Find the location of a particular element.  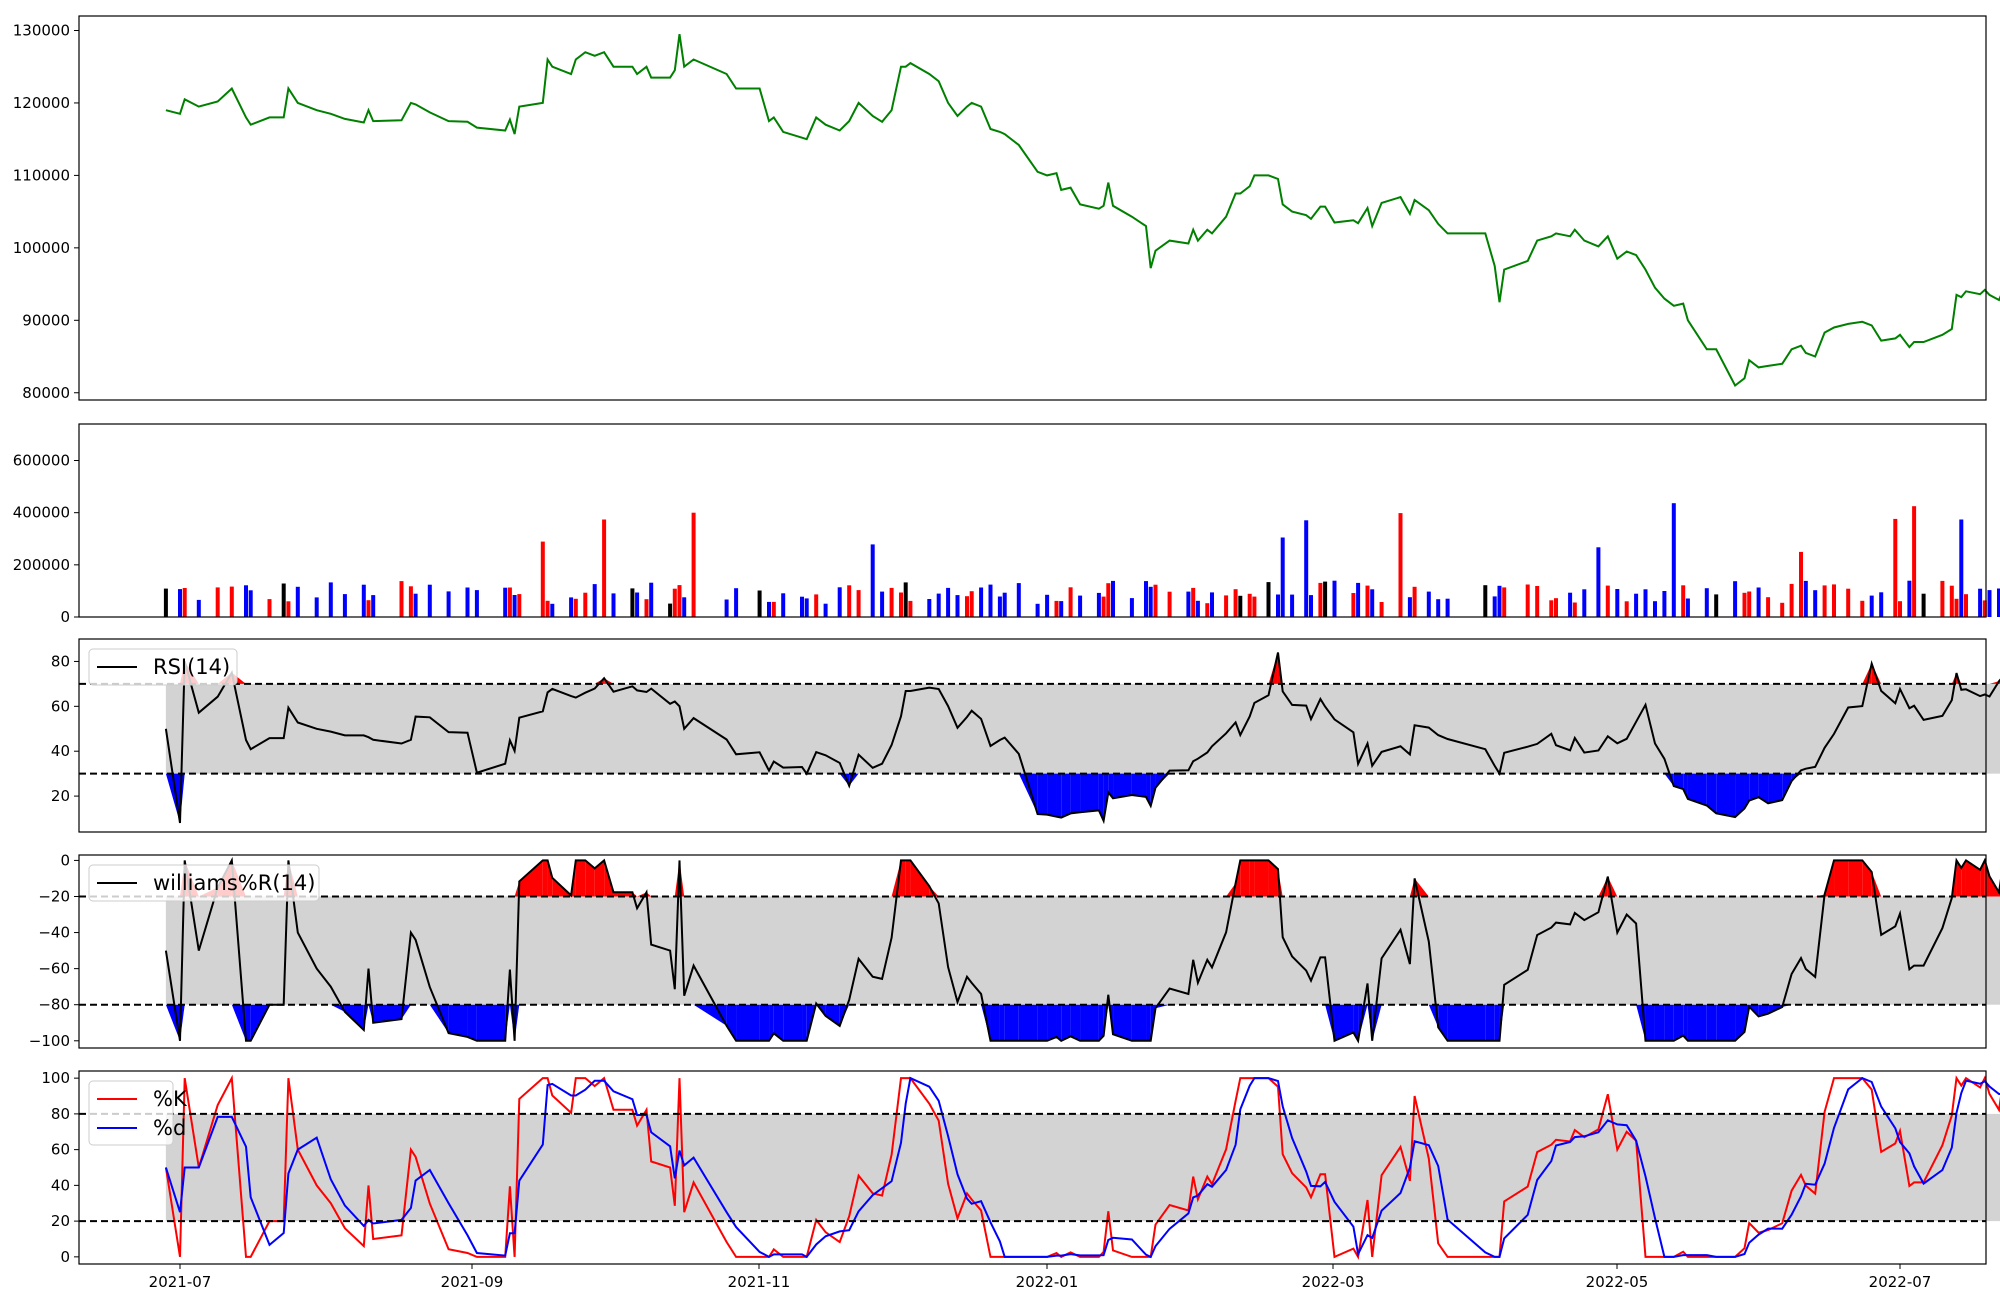

legend-box is located at coordinates (163, 667).